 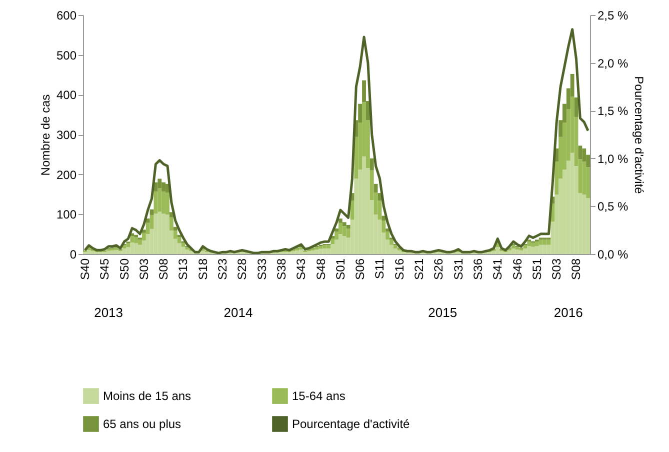 What do you see at coordinates (281, 269) in the screenshot?
I see `x-tick-label: S38` at bounding box center [281, 269].